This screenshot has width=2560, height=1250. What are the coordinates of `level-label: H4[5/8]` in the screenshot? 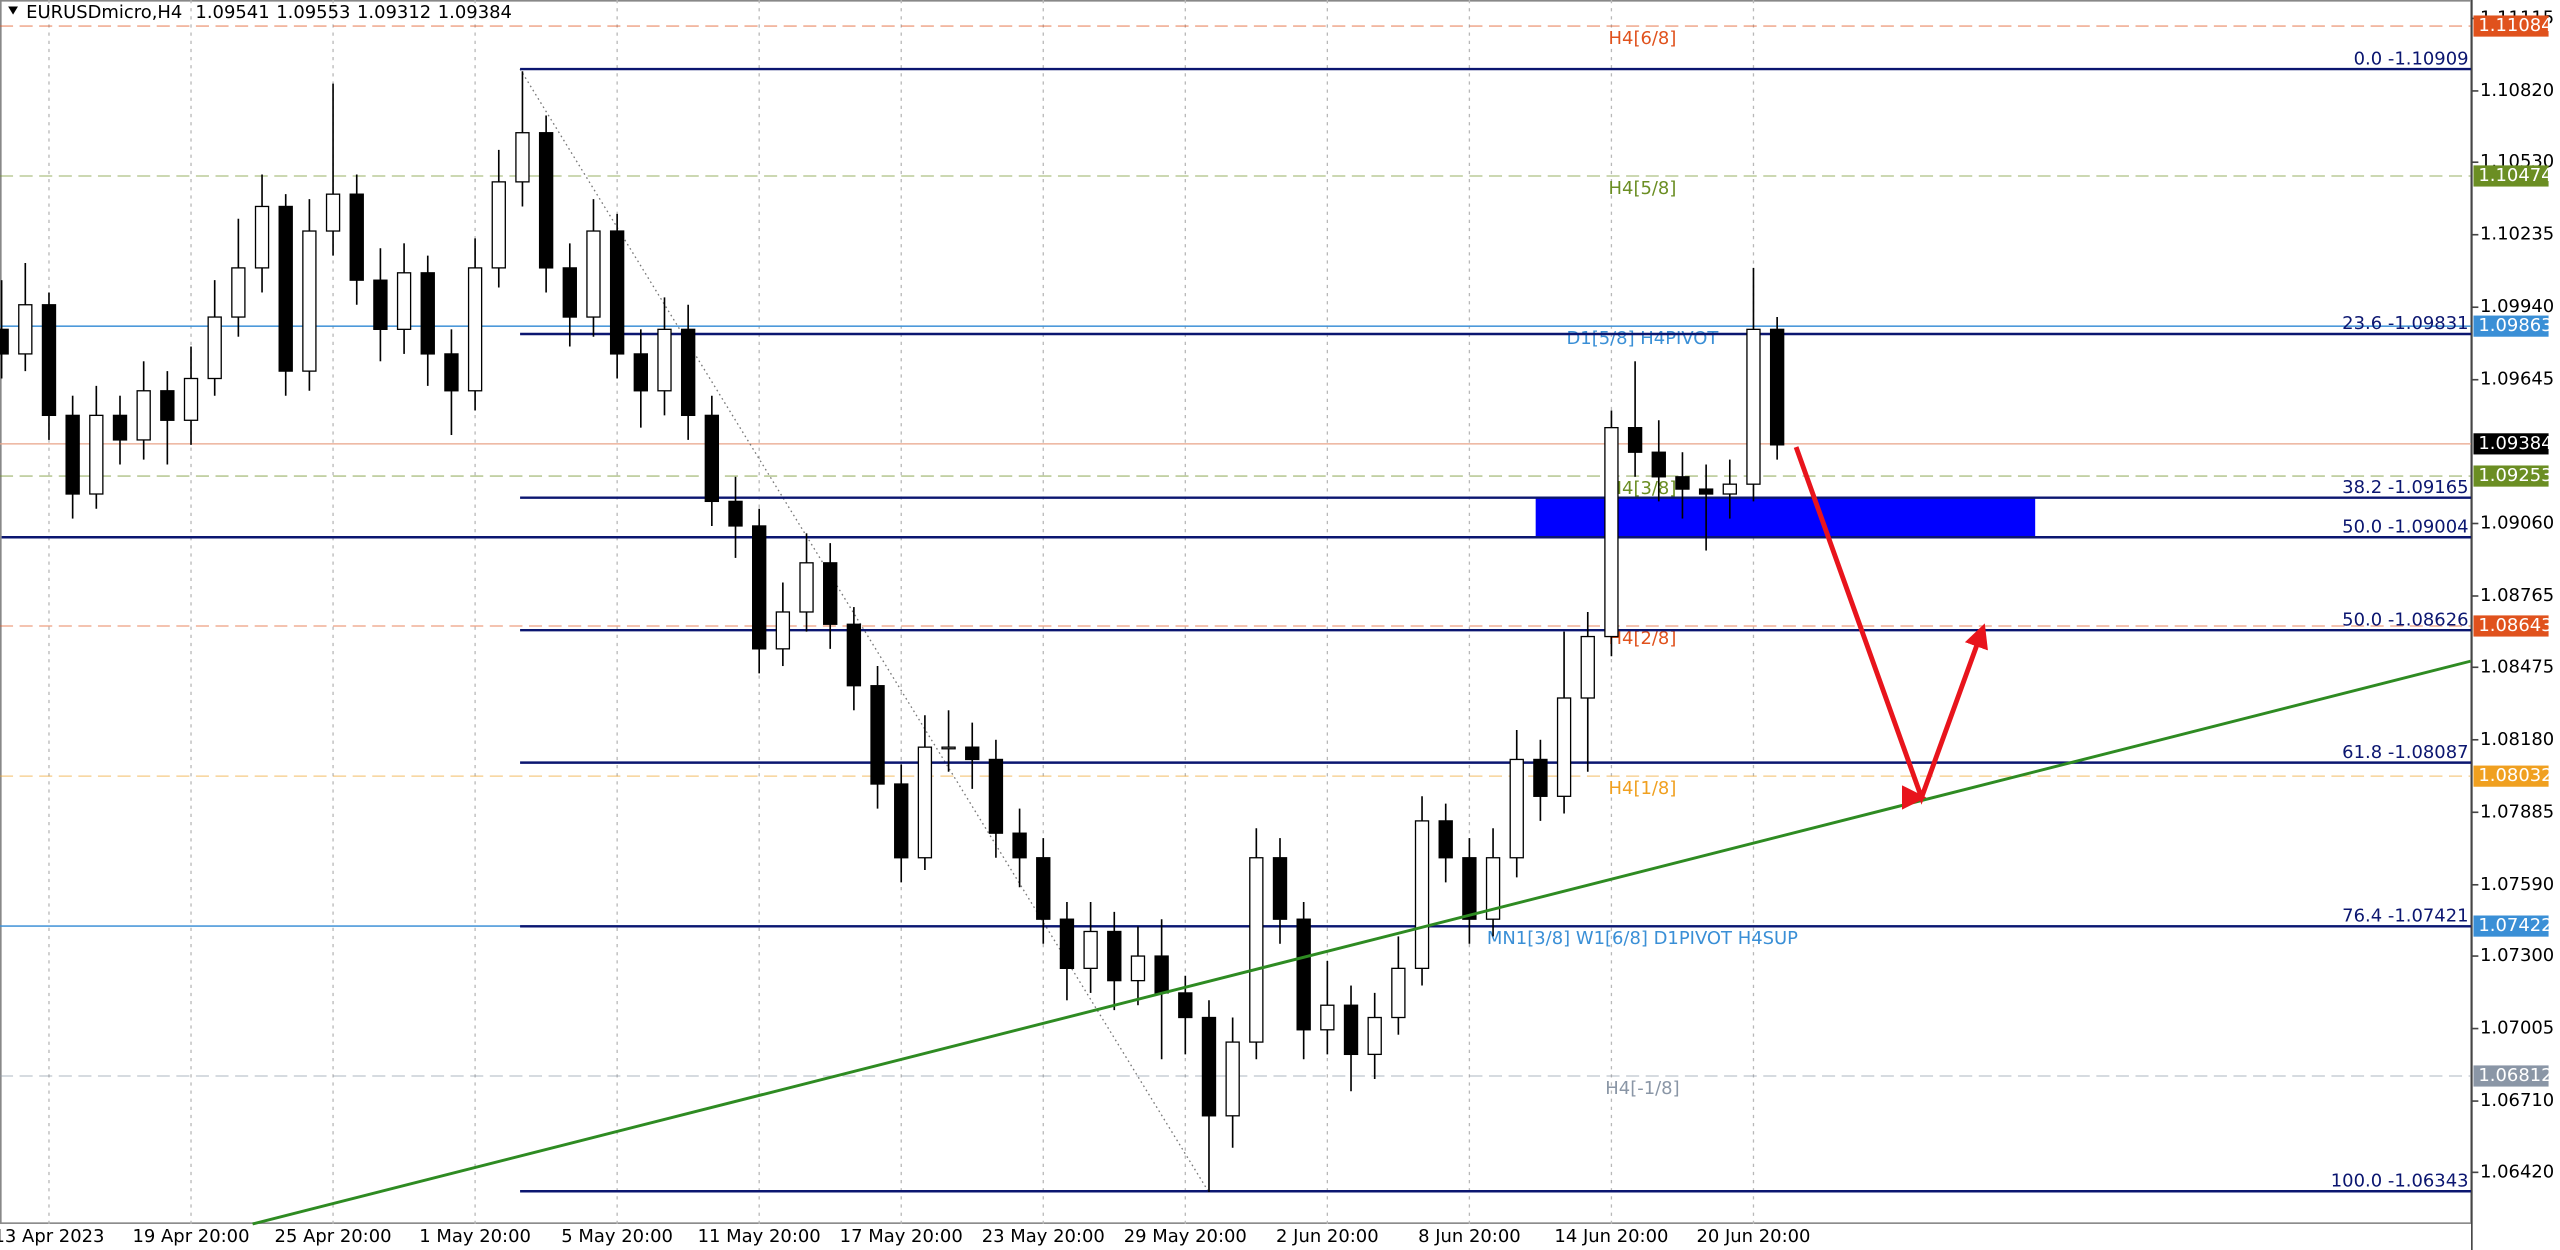 It's located at (1643, 188).